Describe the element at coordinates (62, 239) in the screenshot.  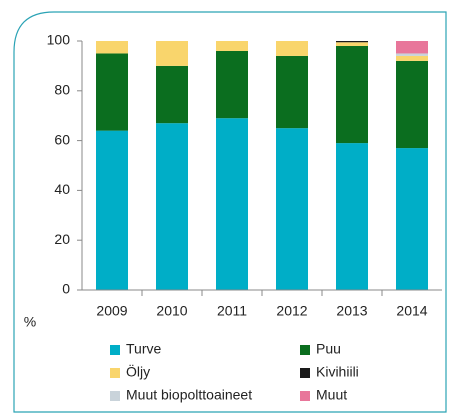
I see `y-tick-label: 20` at that location.